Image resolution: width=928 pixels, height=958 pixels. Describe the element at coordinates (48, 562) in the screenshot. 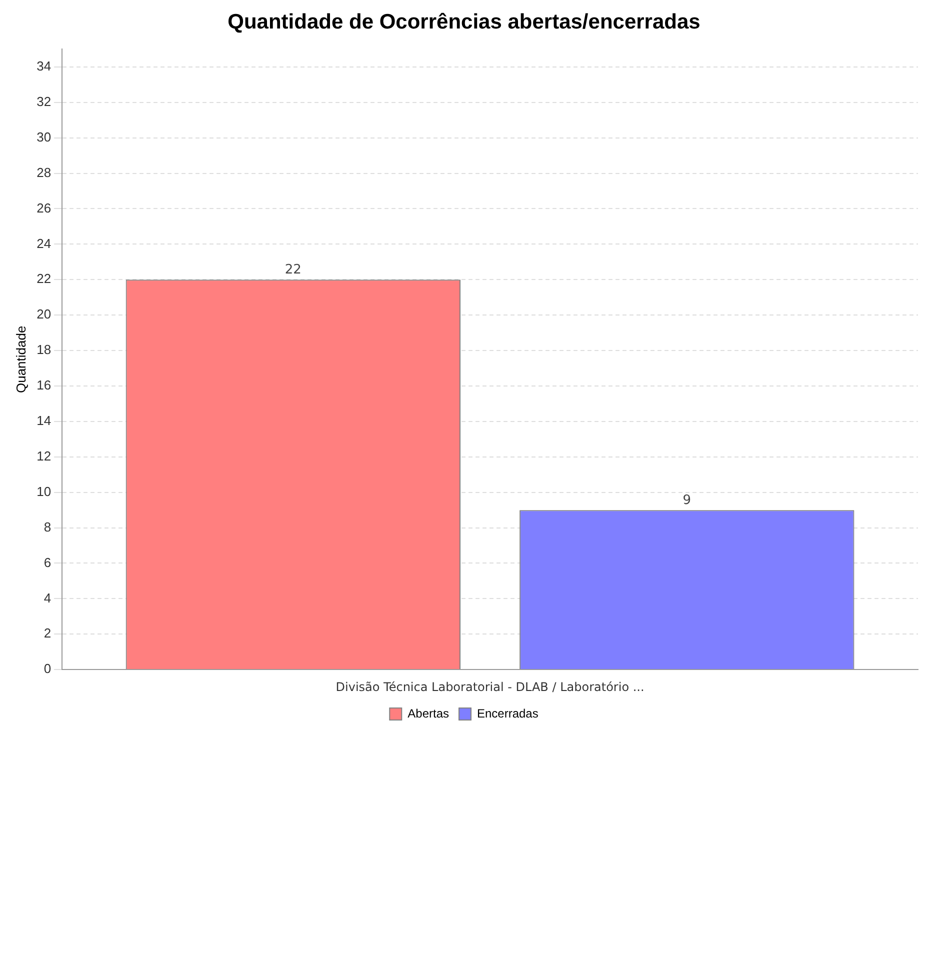

I see `y-tick-label: 6` at that location.